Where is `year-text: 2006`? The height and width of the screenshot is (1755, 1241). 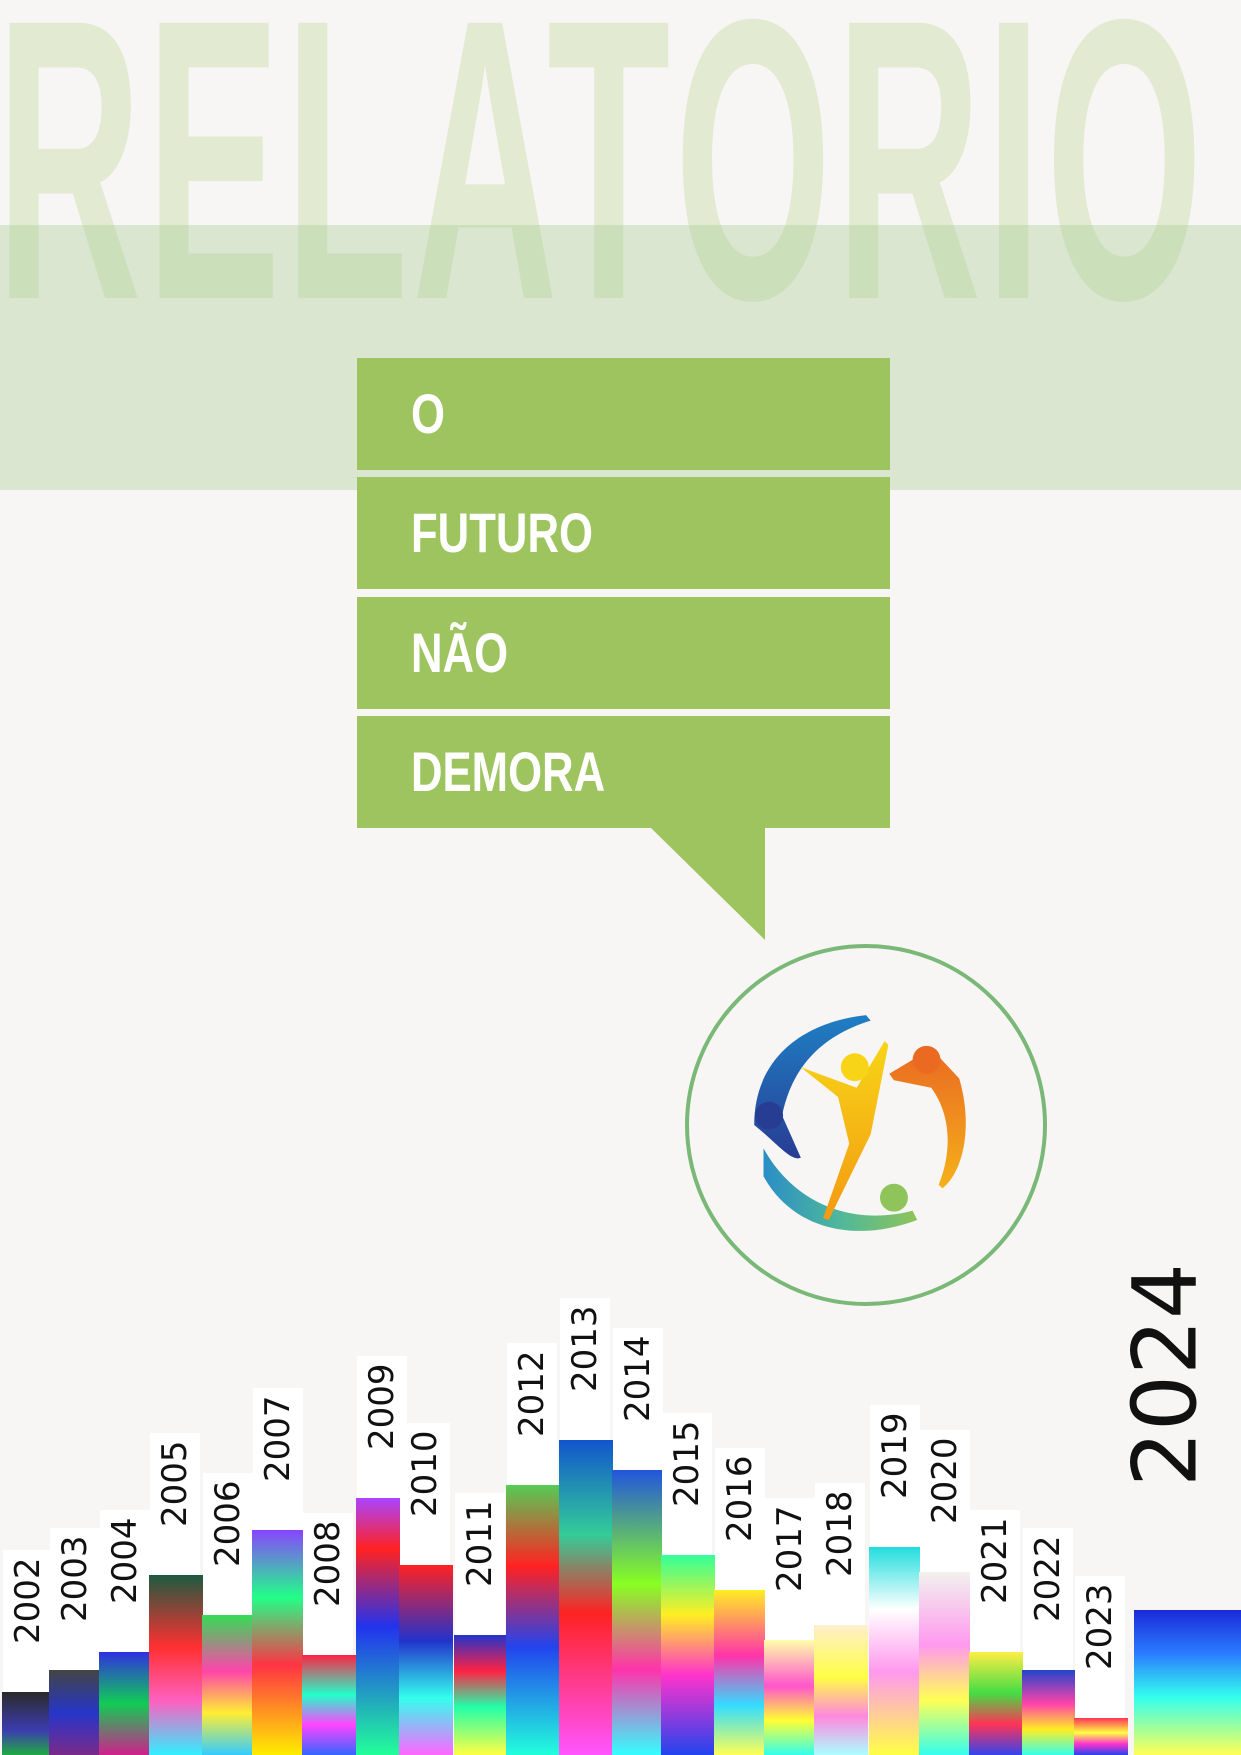 year-text: 2006 is located at coordinates (228, 1523).